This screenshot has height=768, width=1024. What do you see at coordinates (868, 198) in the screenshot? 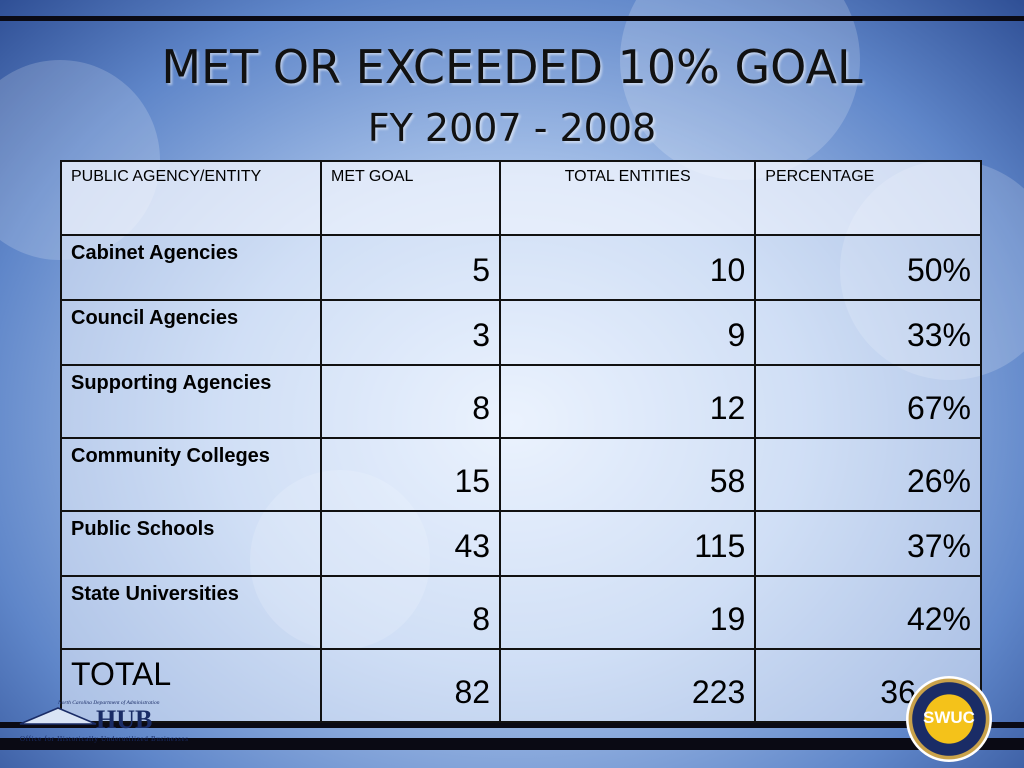
I see `column-header: PERCENTAGE` at bounding box center [868, 198].